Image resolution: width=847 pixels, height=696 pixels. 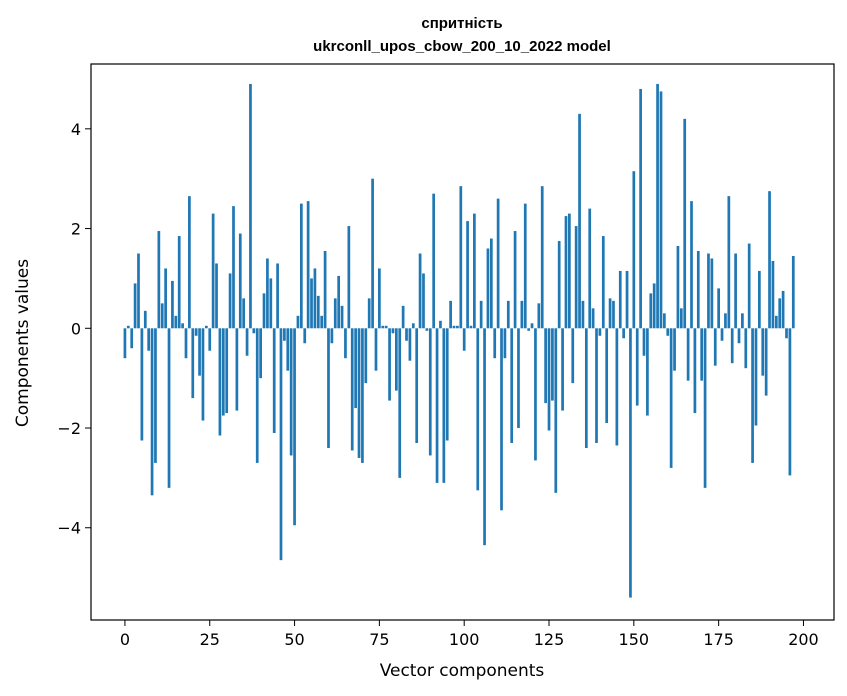 I want to click on y-tick-label: 0, so click(x=76, y=328).